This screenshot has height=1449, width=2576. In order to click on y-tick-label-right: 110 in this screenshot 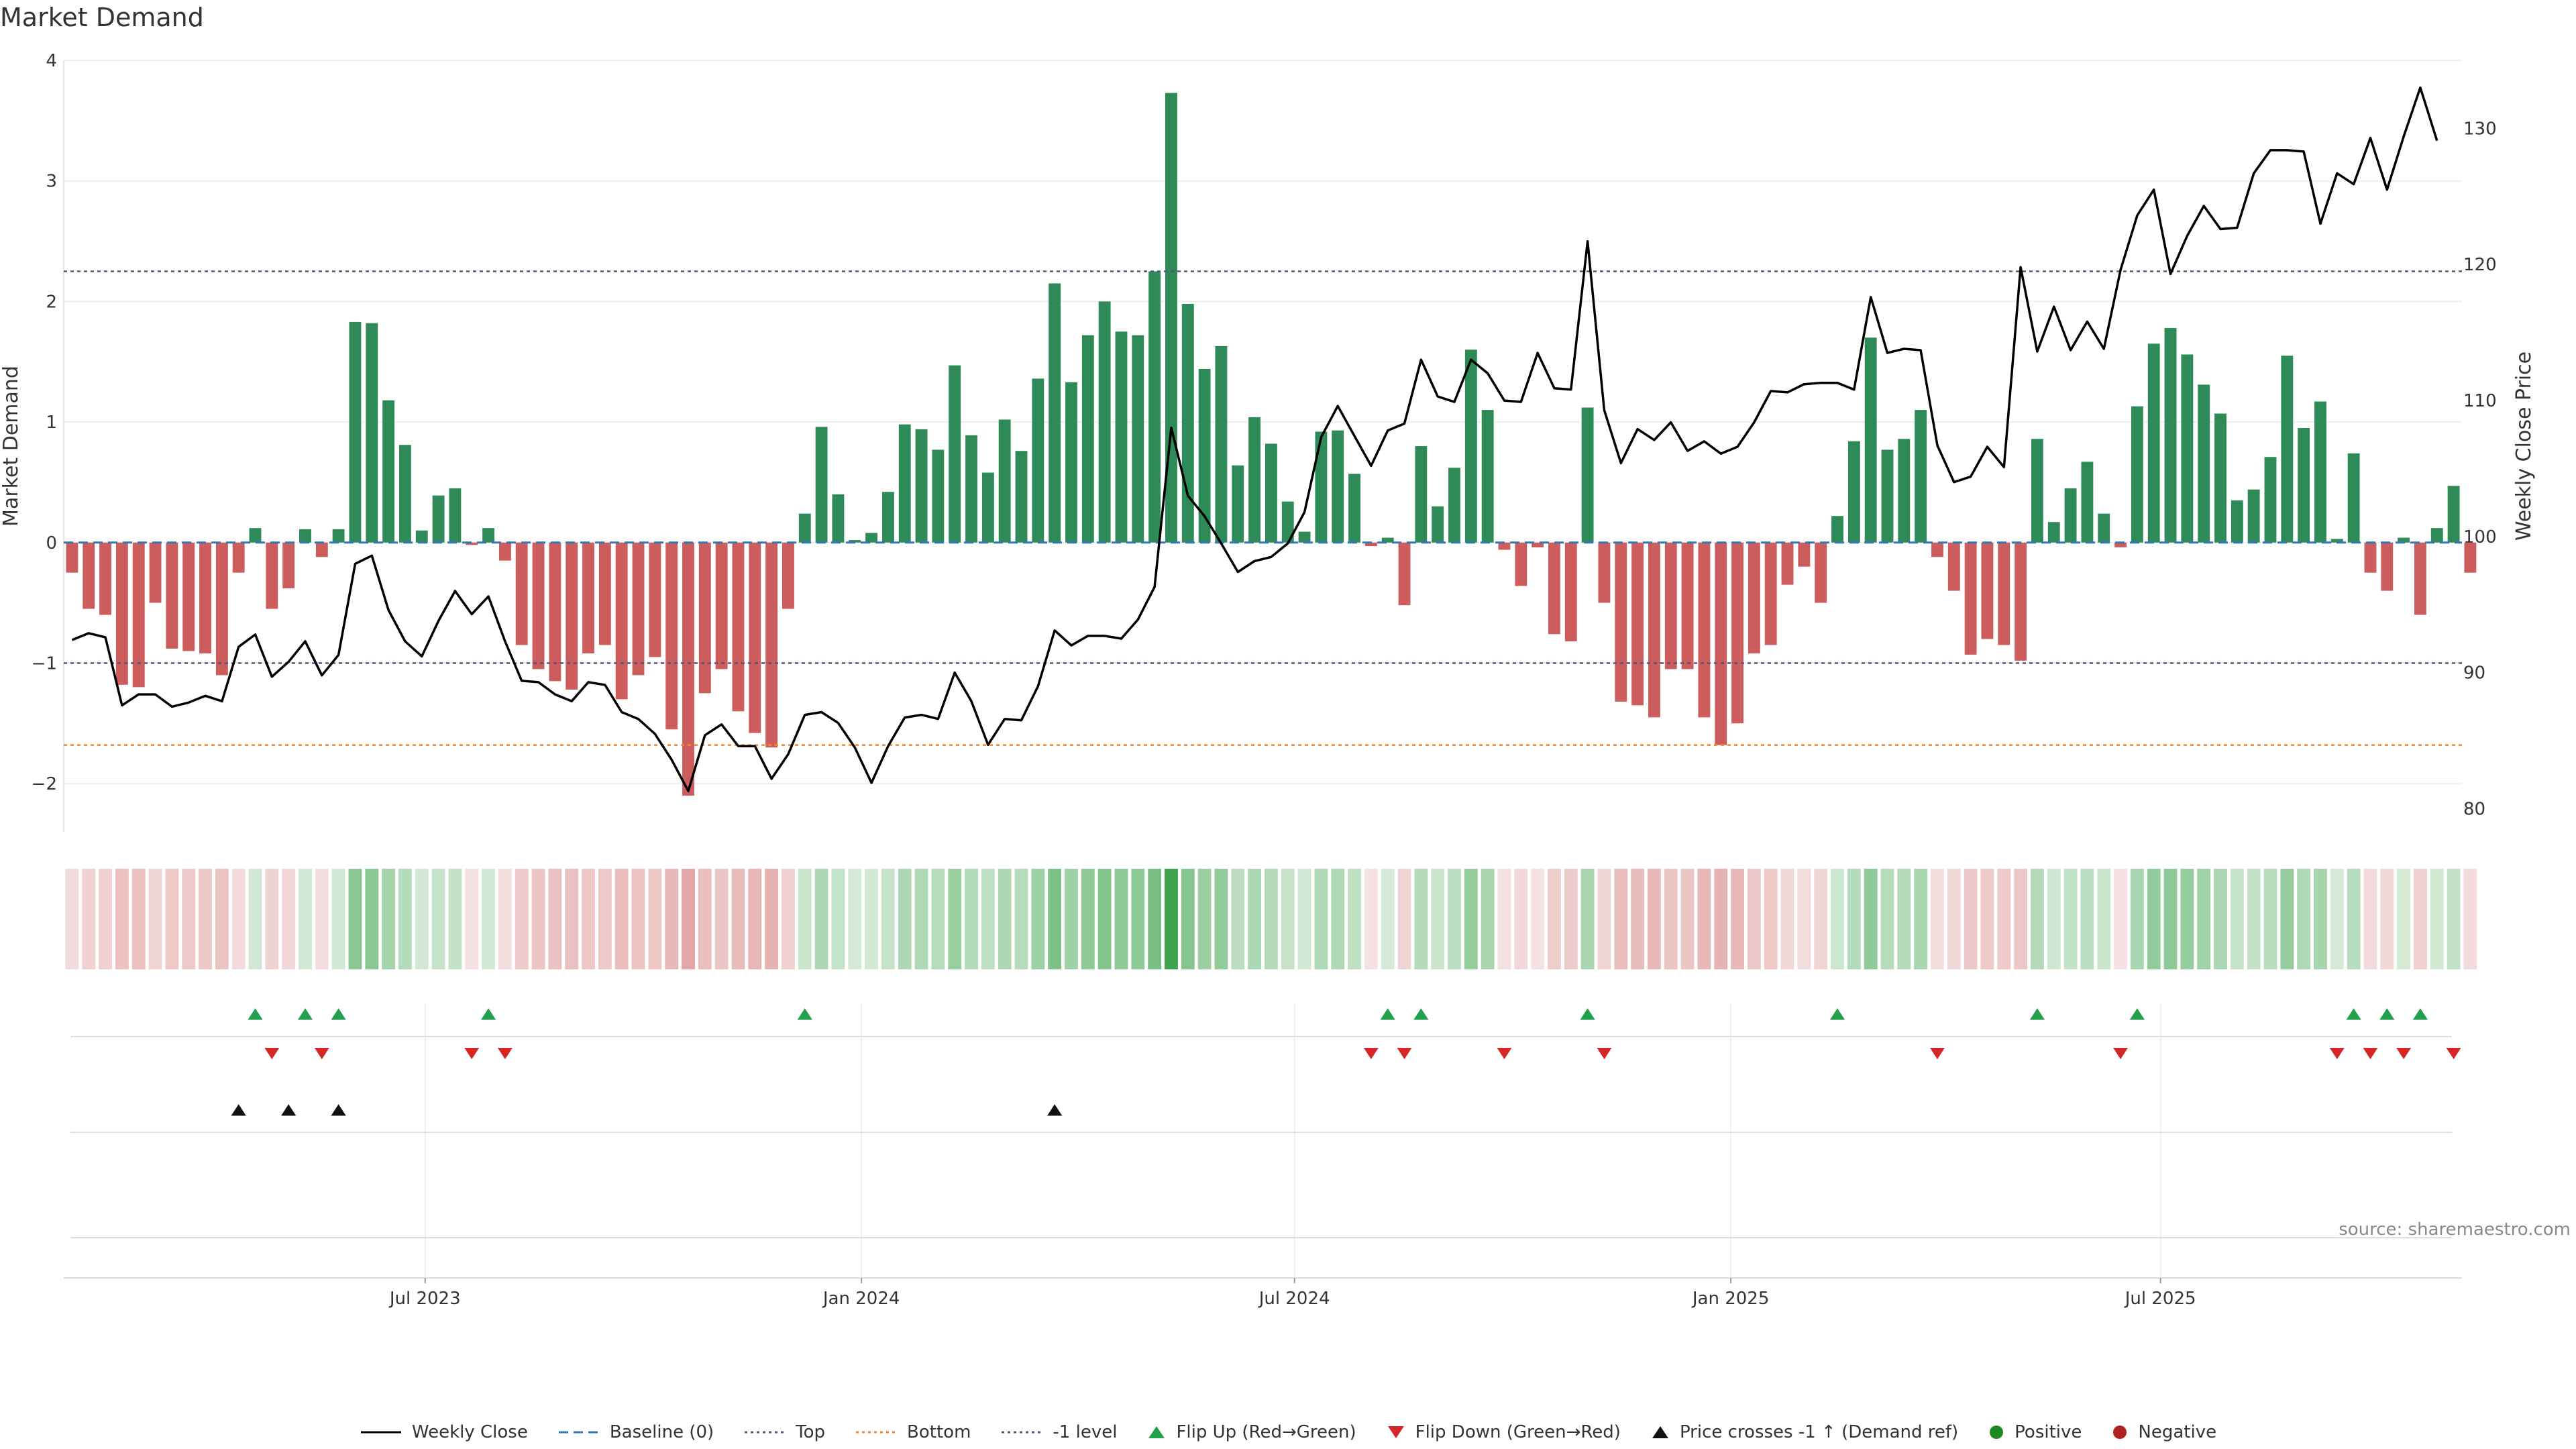, I will do `click(2480, 401)`.